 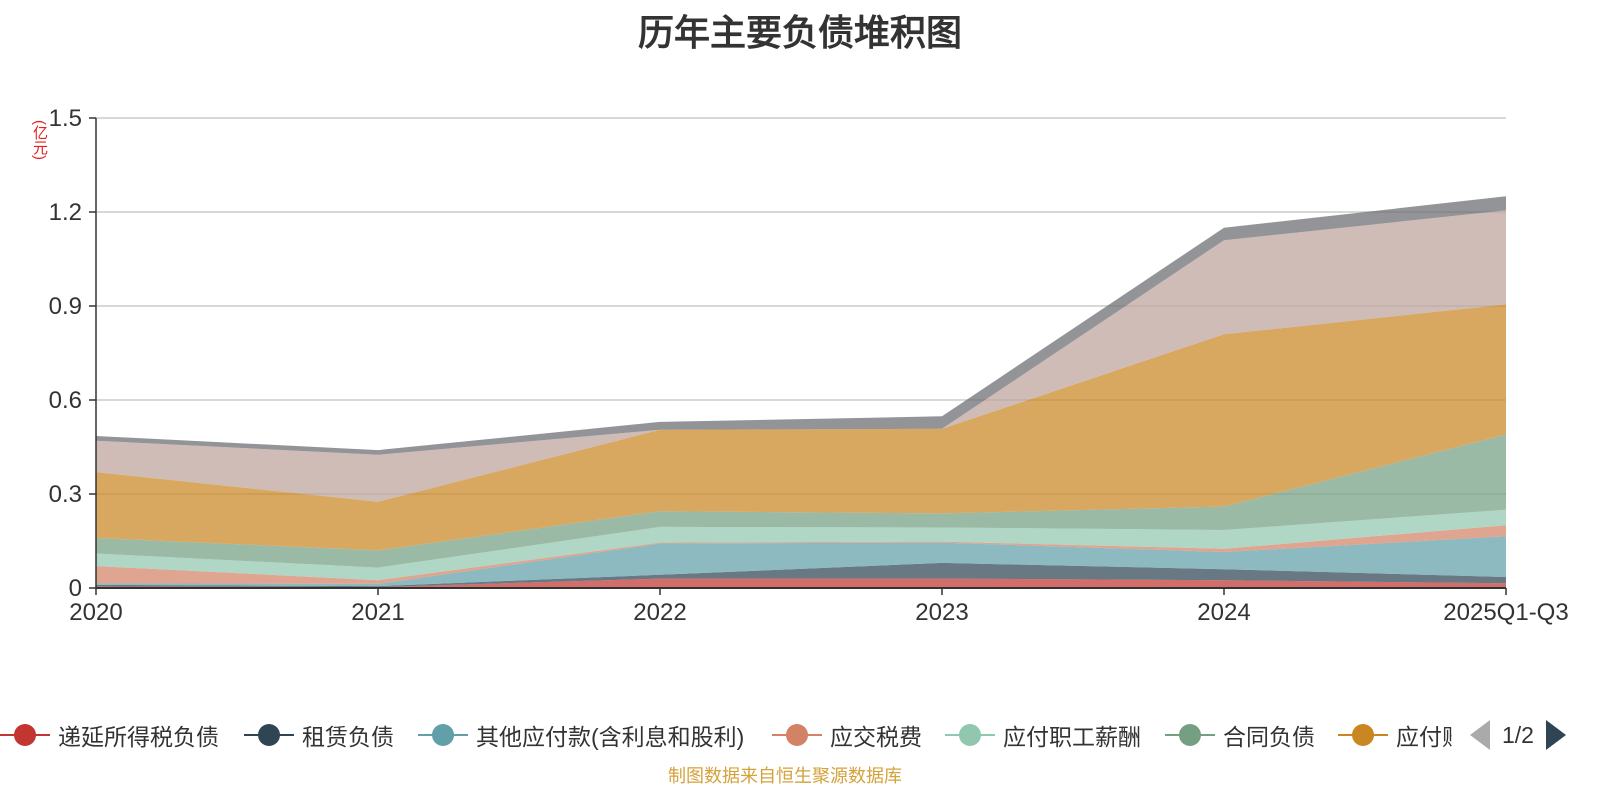 What do you see at coordinates (39, 140) in the screenshot?
I see `y-axis-unit-label: (亿元)` at bounding box center [39, 140].